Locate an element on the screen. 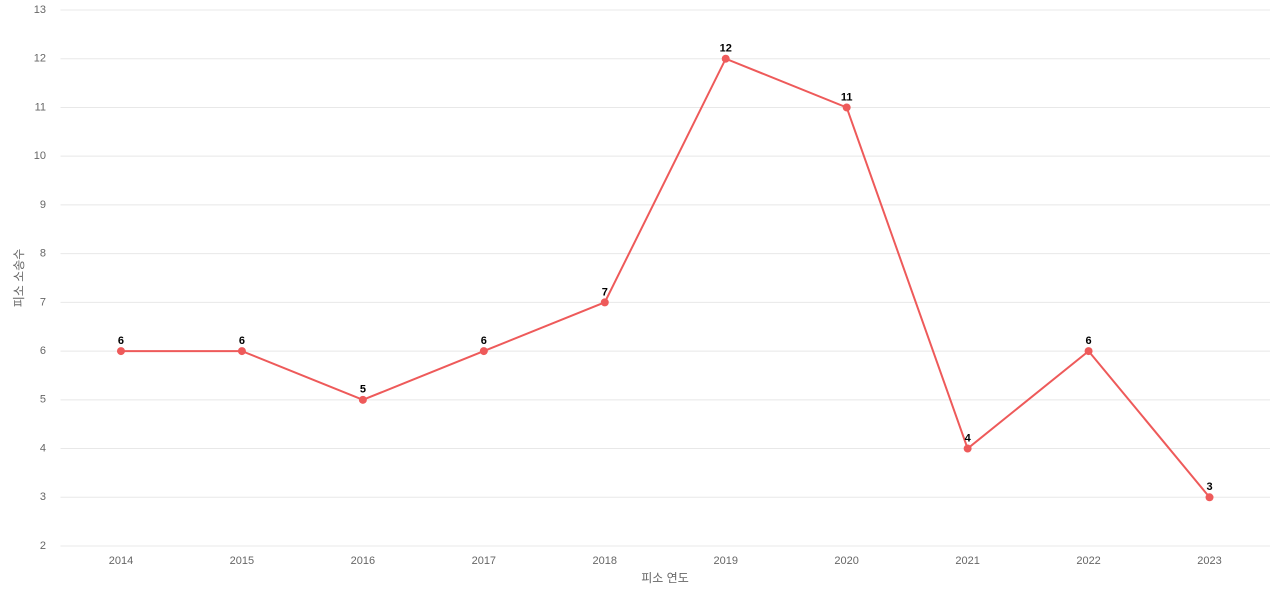 This screenshot has height=600, width=1280. y-tick-label: 9 is located at coordinates (43, 205).